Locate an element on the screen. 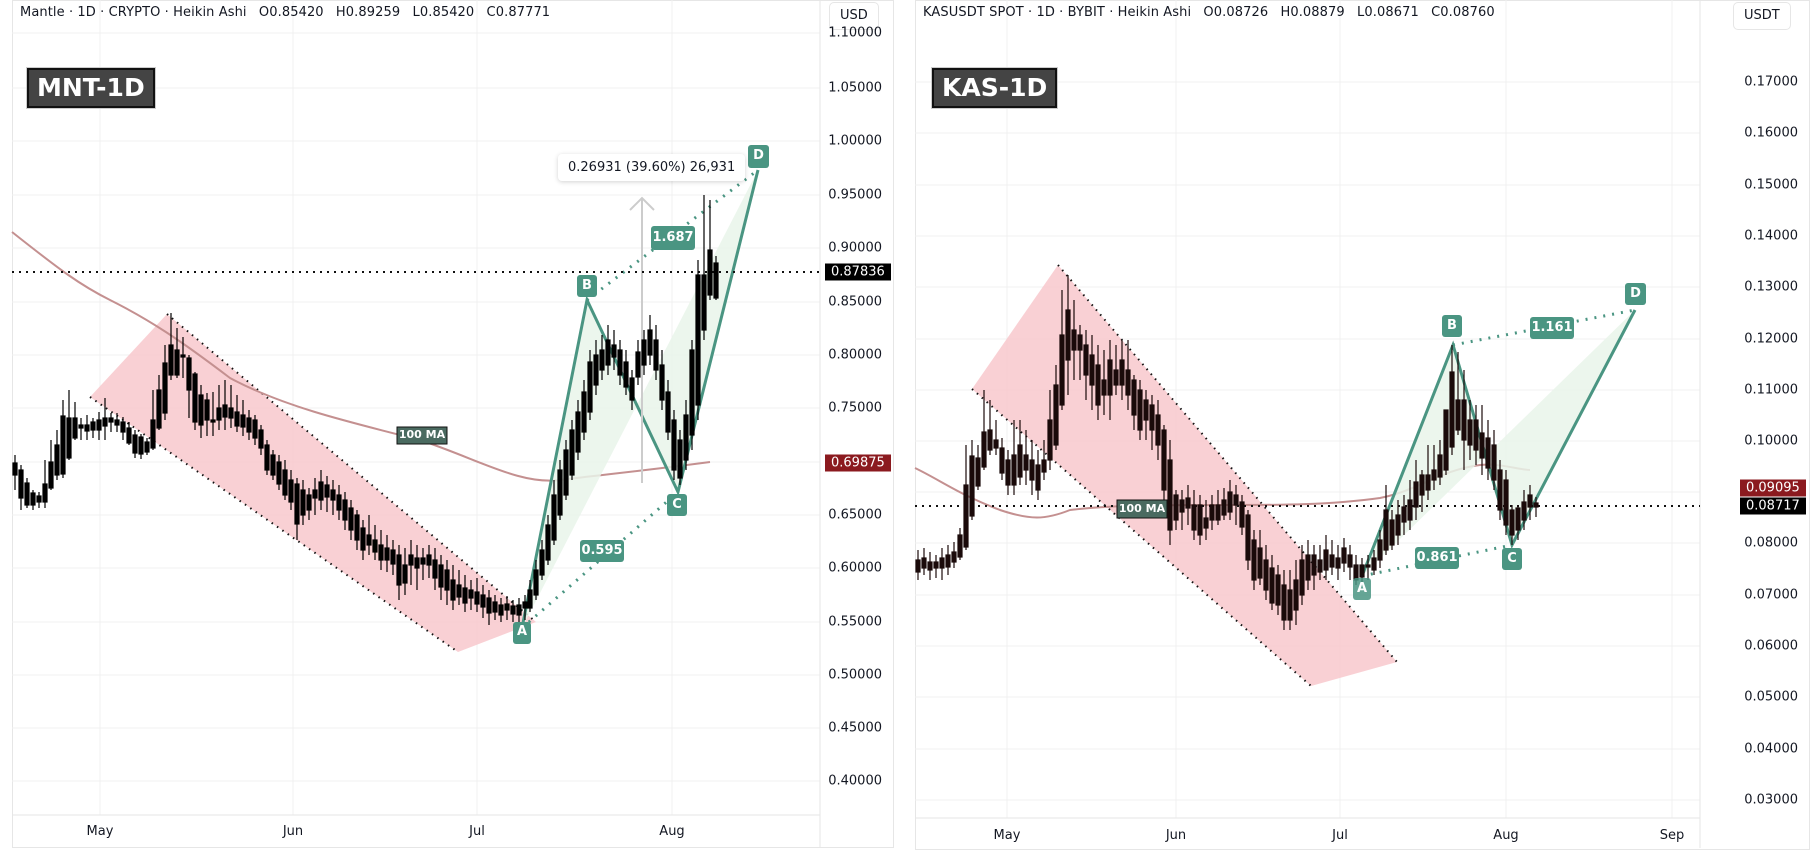  mnt-point-markers is located at coordinates (582, 394).